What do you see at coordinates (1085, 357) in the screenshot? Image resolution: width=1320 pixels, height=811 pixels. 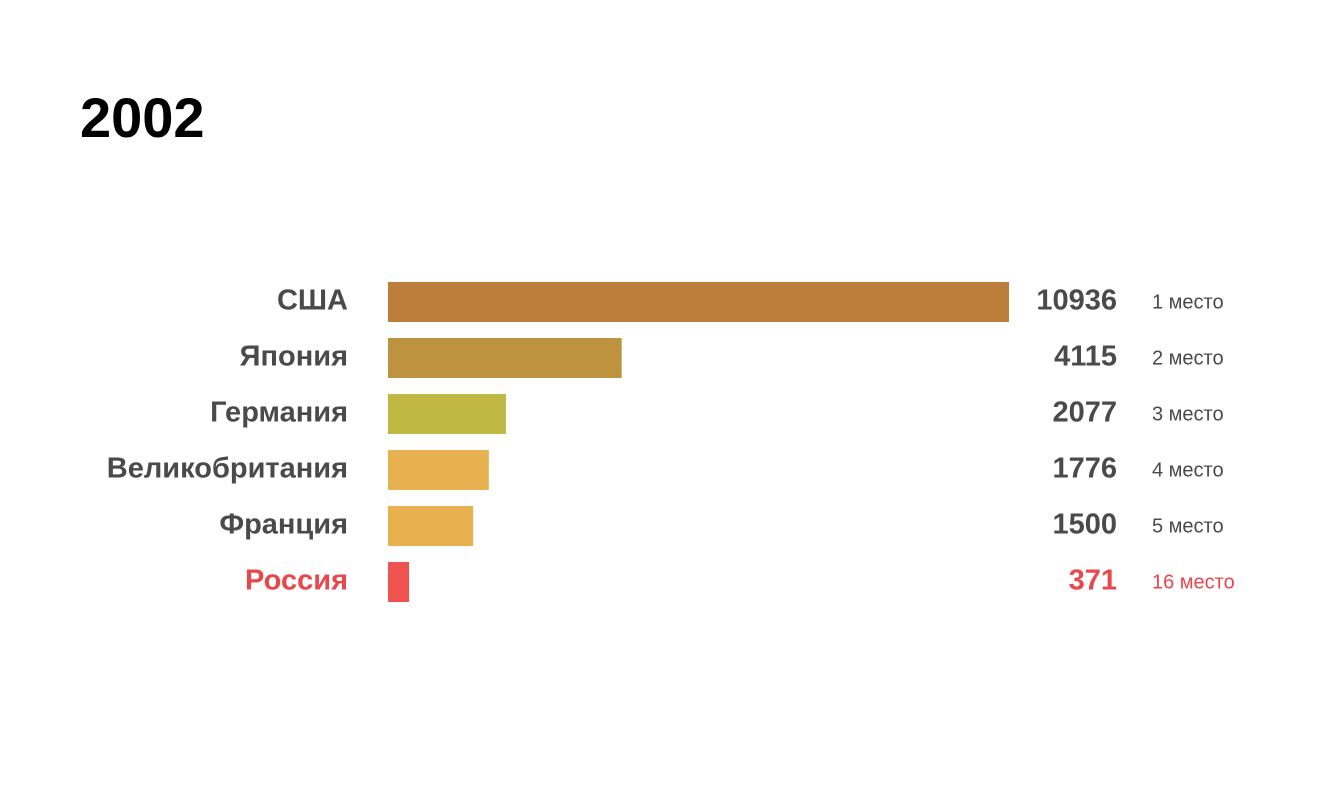 I see `value-label: 4115` at bounding box center [1085, 357].